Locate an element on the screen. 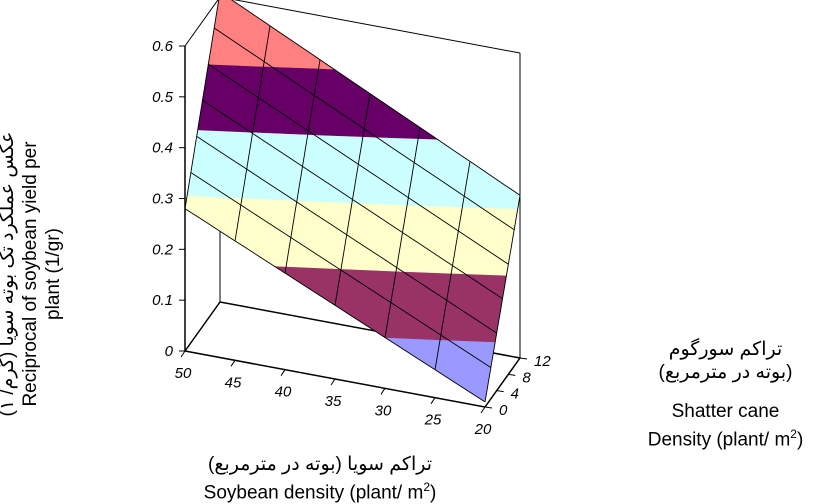  y-tick-label: 0.5 is located at coordinates (163, 97).